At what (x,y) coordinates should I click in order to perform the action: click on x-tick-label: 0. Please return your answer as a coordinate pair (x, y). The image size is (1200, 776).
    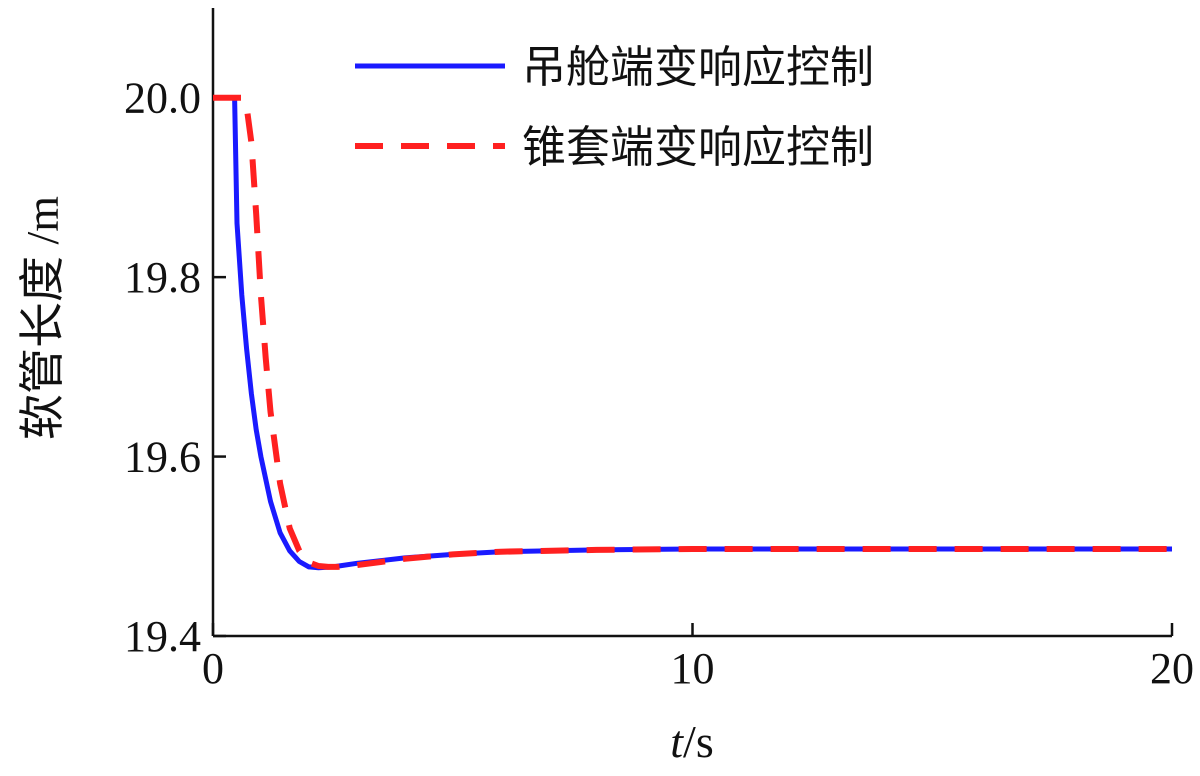
    Looking at the image, I should click on (213, 668).